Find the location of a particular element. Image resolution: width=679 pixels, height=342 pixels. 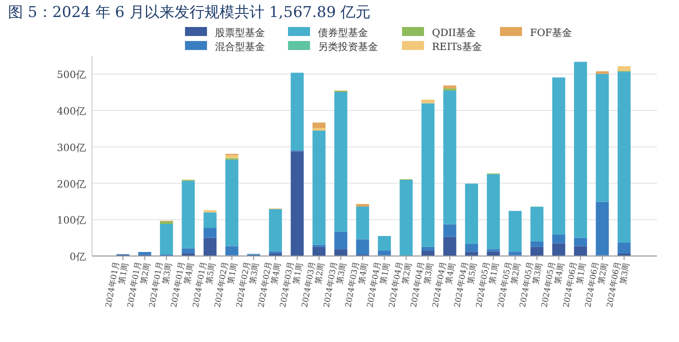

legend-label: 债券型基金 is located at coordinates (343, 33).